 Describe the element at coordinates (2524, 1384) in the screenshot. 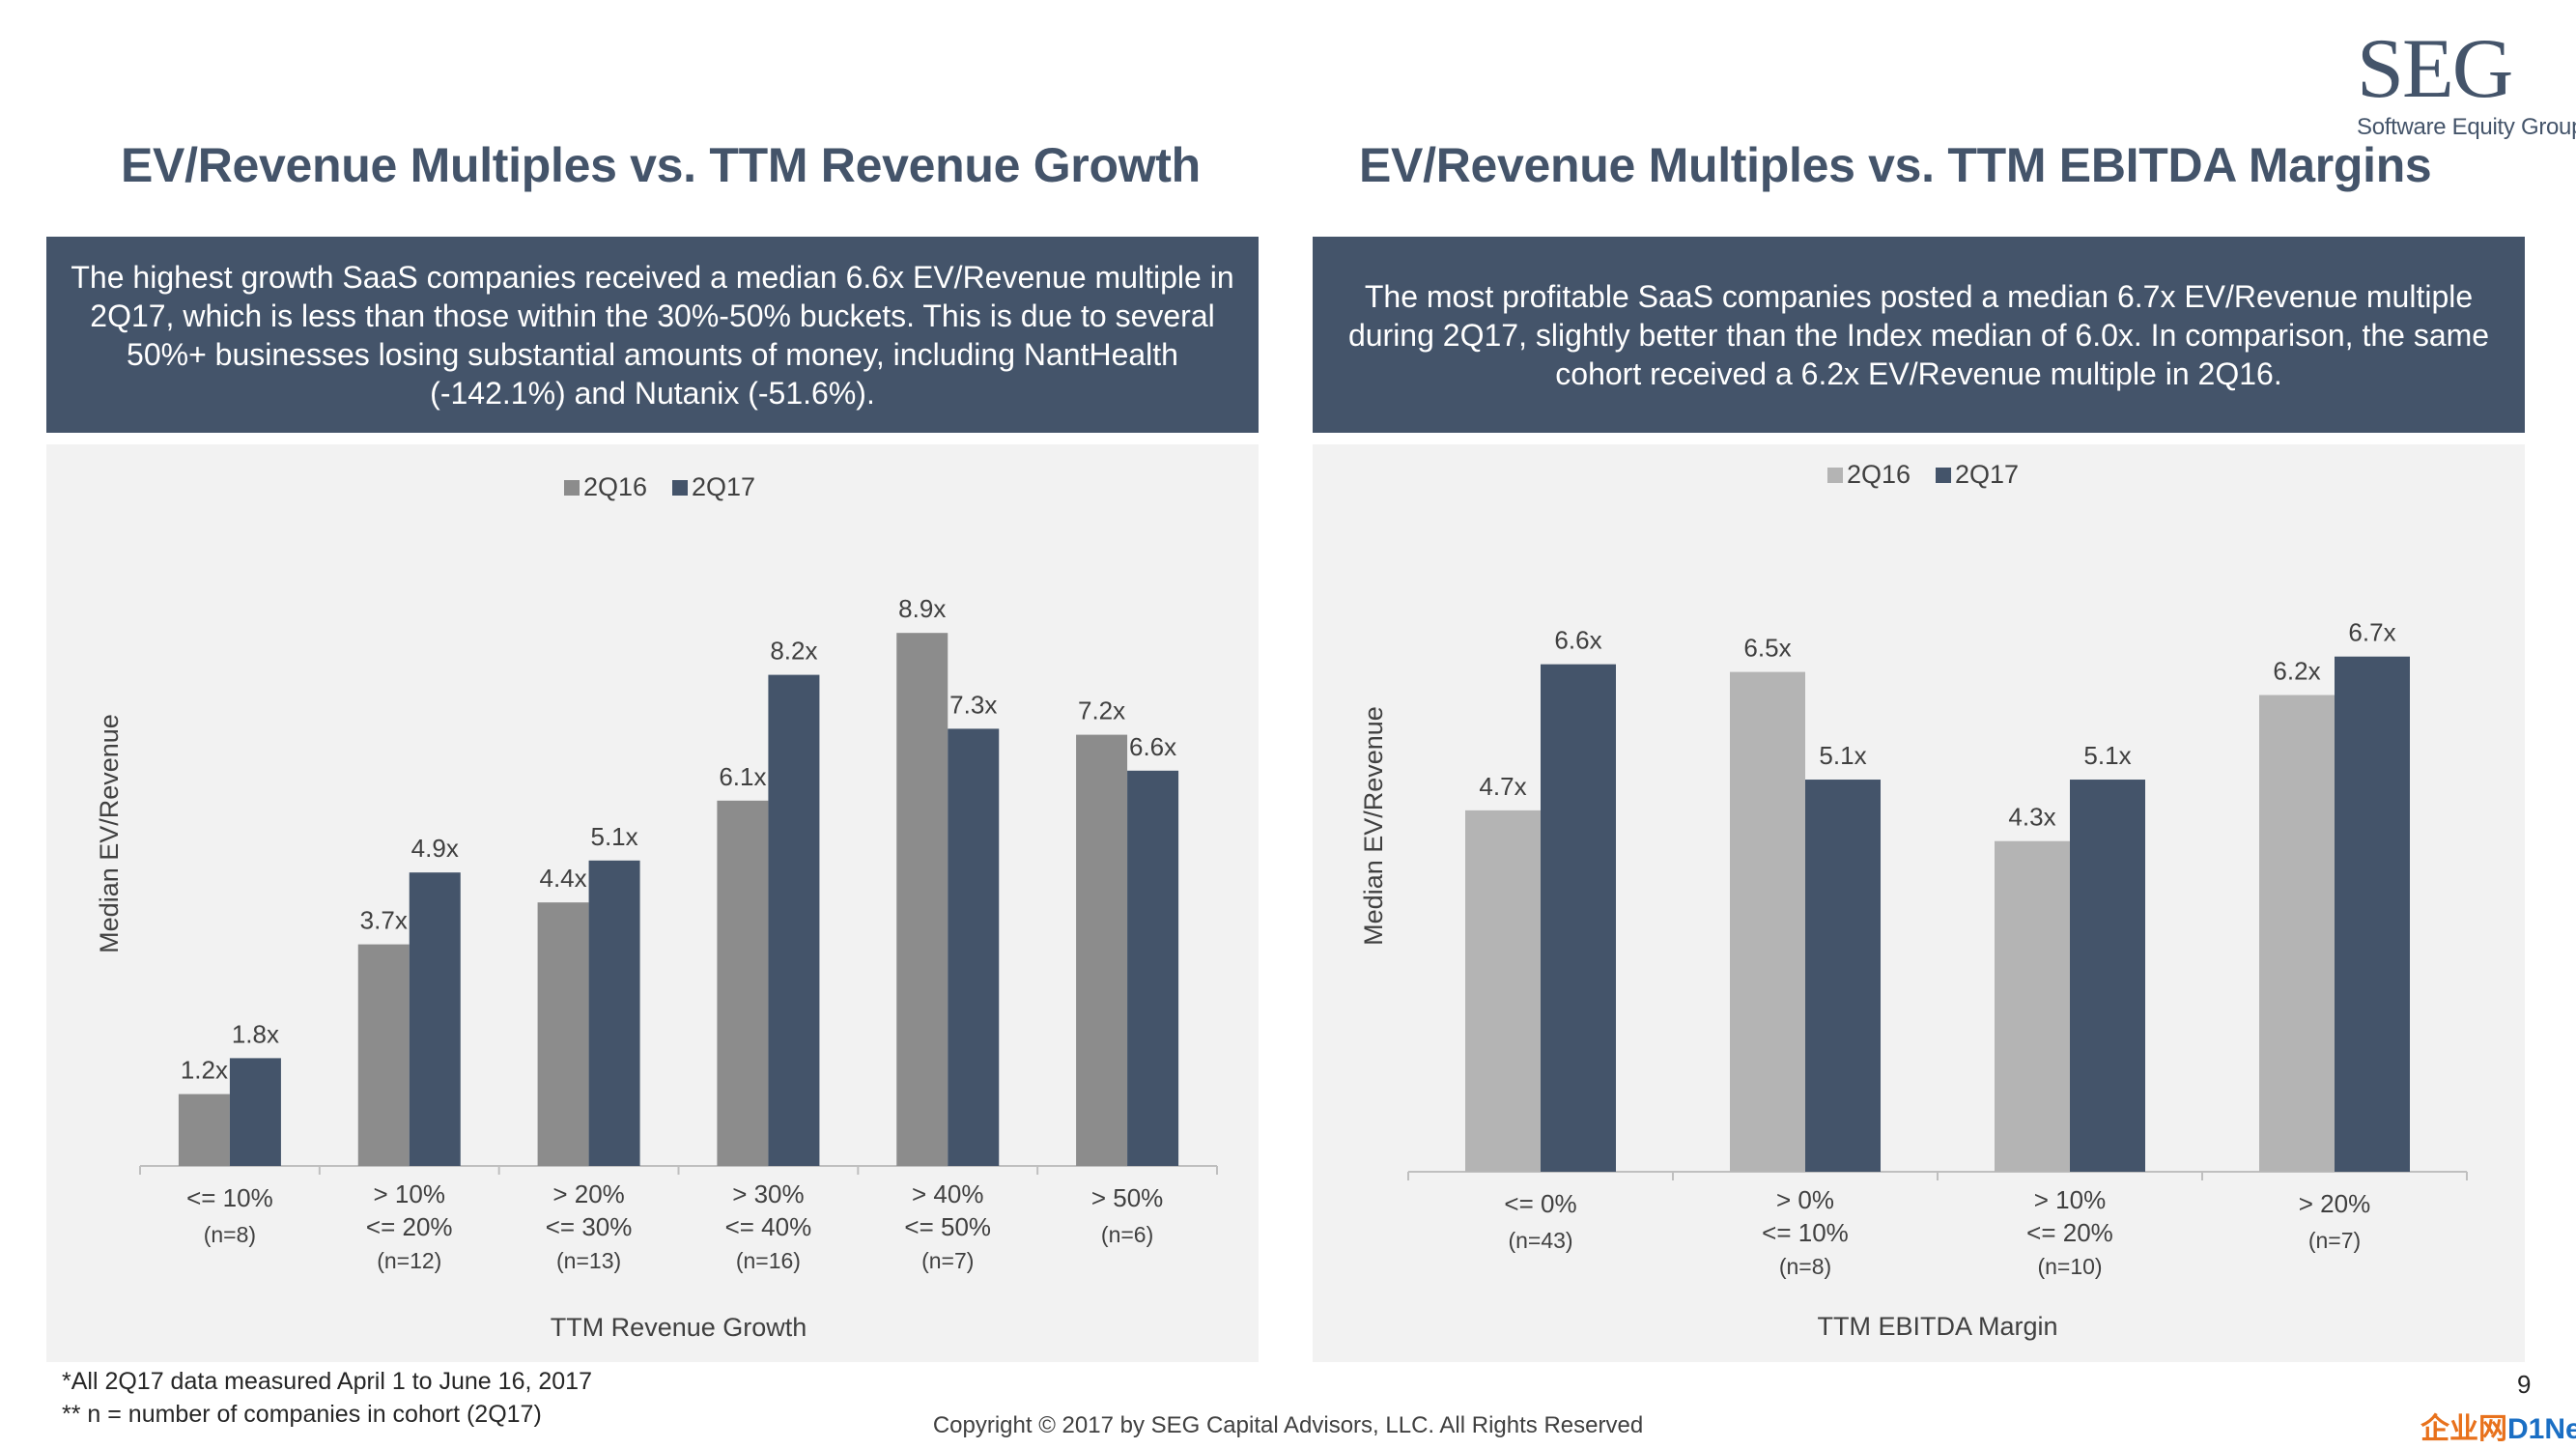

I see `page-number: 9` at that location.